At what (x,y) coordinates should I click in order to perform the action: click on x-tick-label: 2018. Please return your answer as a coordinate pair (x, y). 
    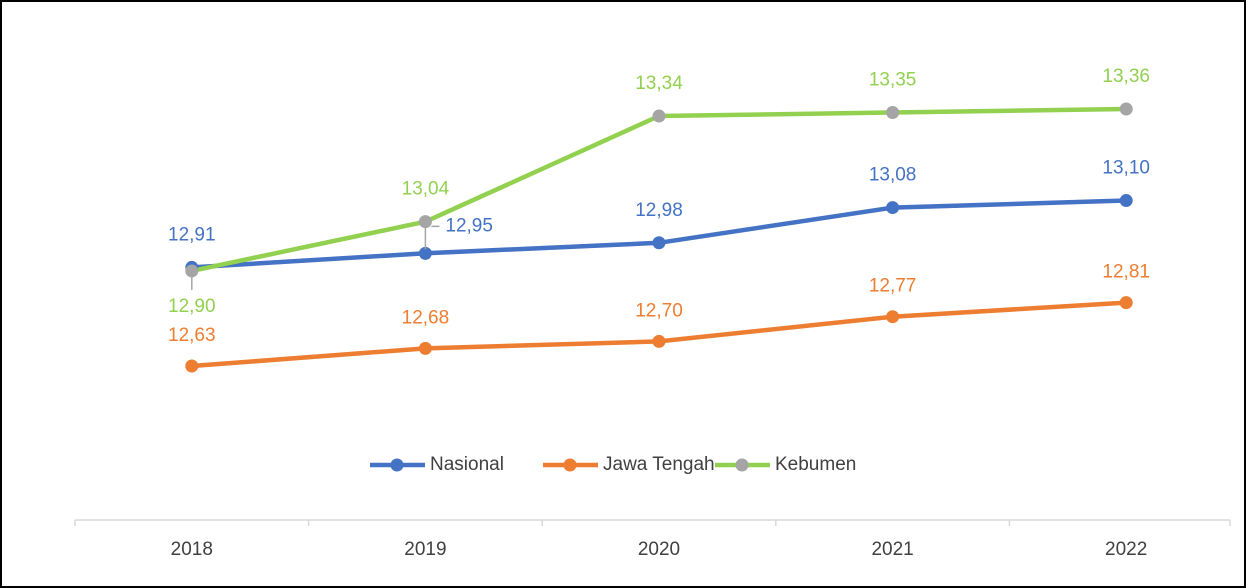
    Looking at the image, I should click on (192, 549).